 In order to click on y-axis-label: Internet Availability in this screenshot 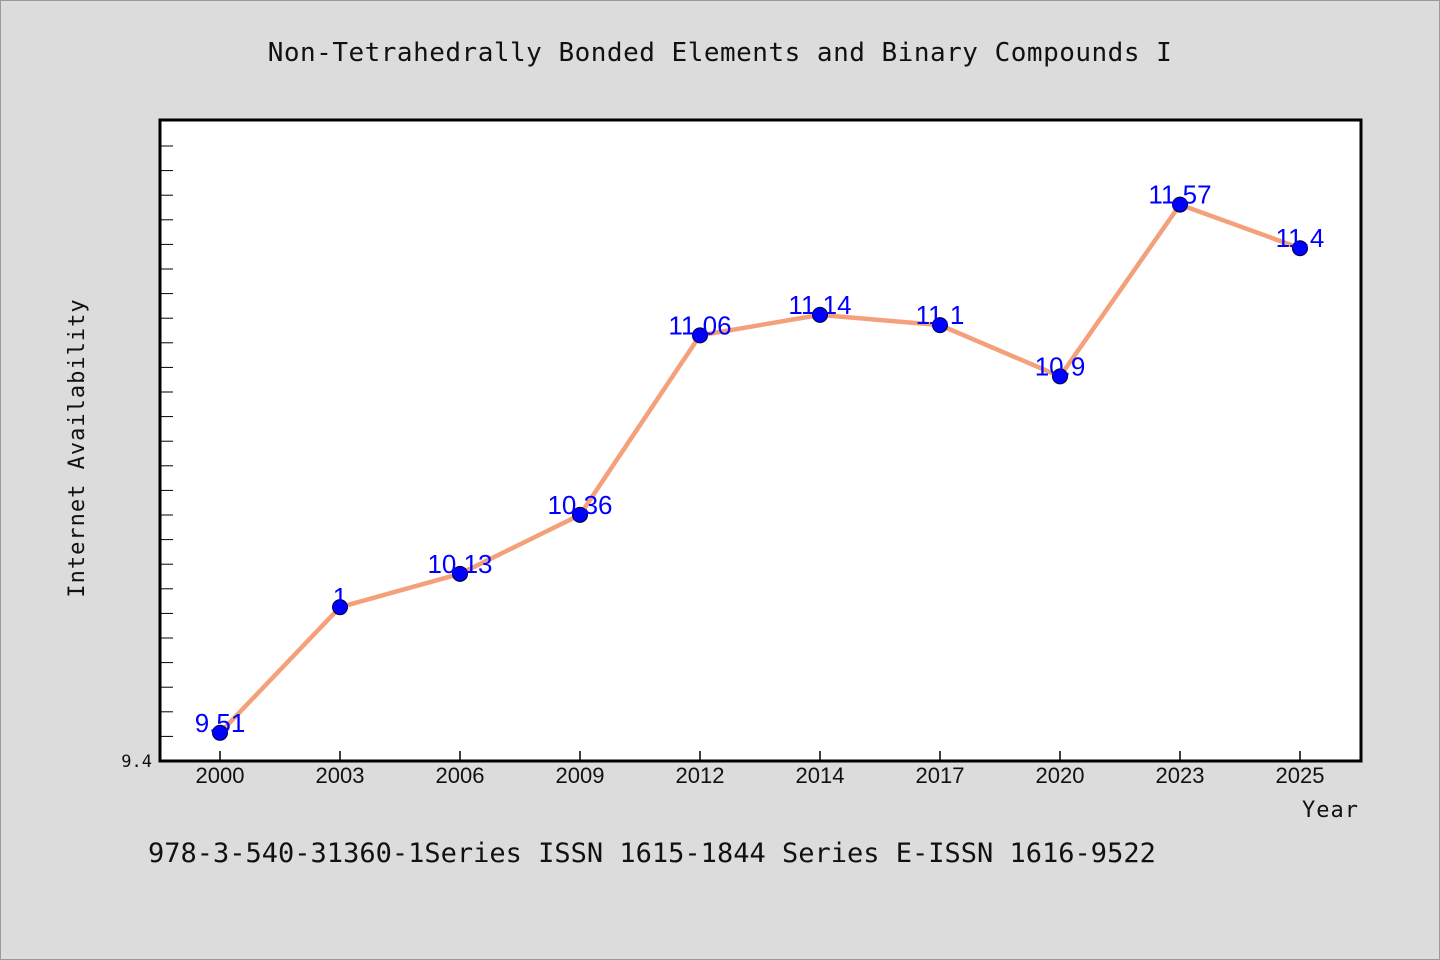, I will do `click(77, 447)`.